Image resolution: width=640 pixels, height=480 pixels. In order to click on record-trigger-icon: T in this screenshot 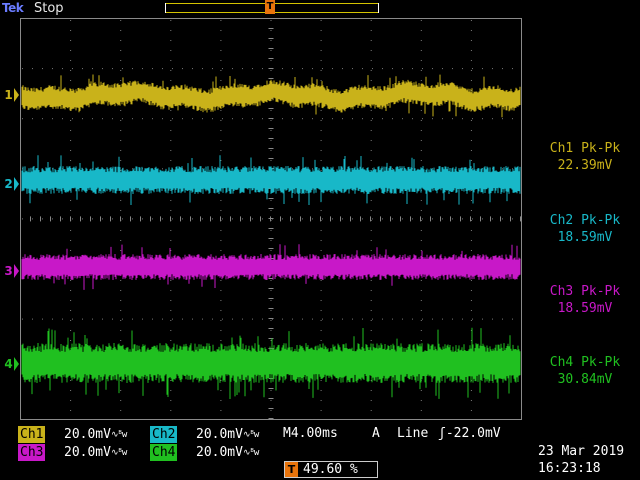, I will do `click(270, 7)`.